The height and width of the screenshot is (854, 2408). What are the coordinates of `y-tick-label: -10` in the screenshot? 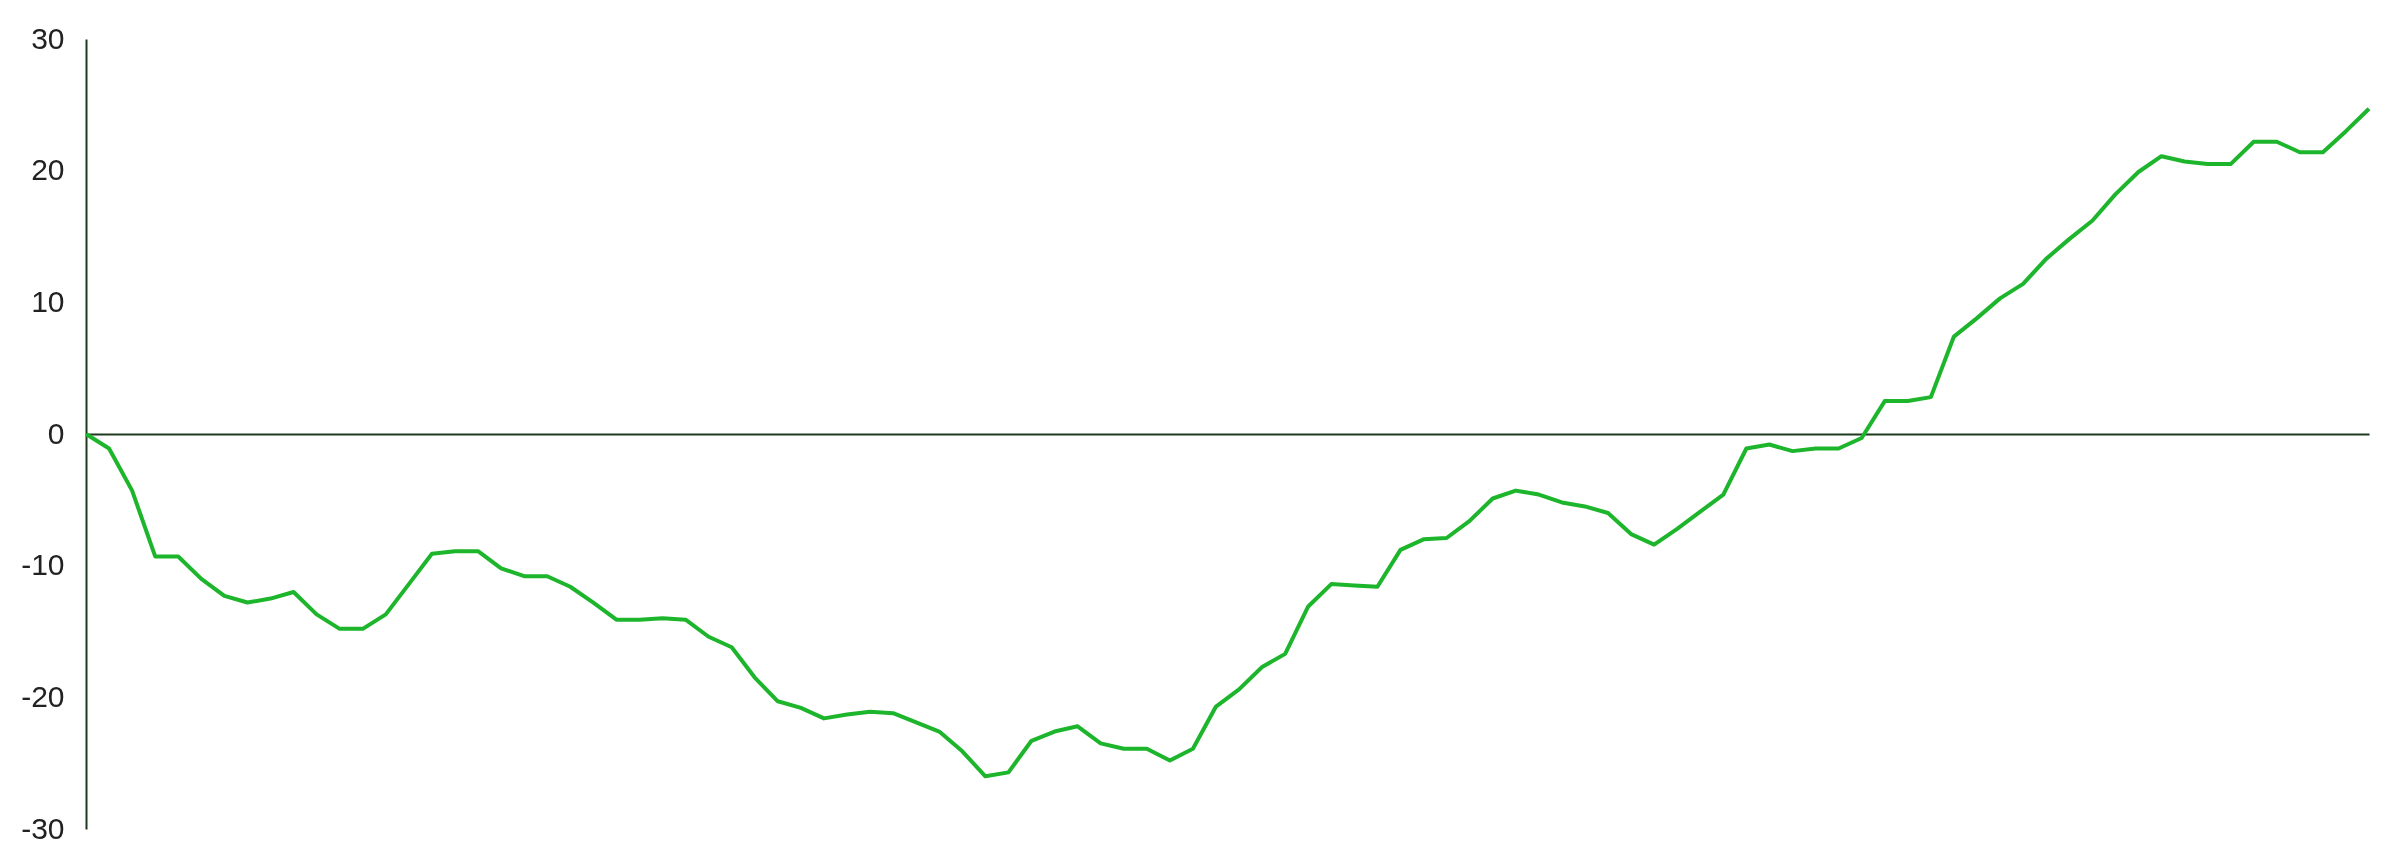 It's located at (43, 565).